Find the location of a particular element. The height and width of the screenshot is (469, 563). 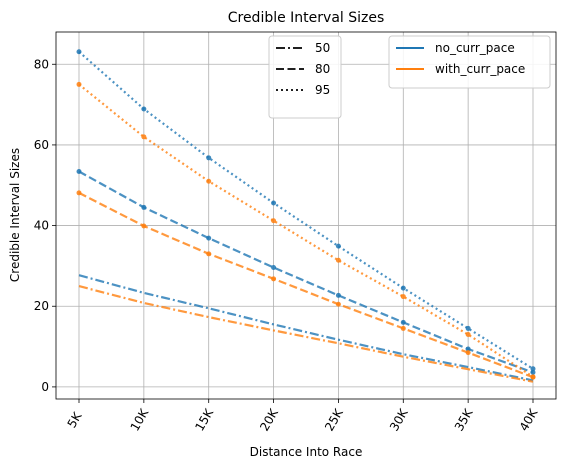

y-axis: 0 20 40 60 80 is located at coordinates (45, 225).